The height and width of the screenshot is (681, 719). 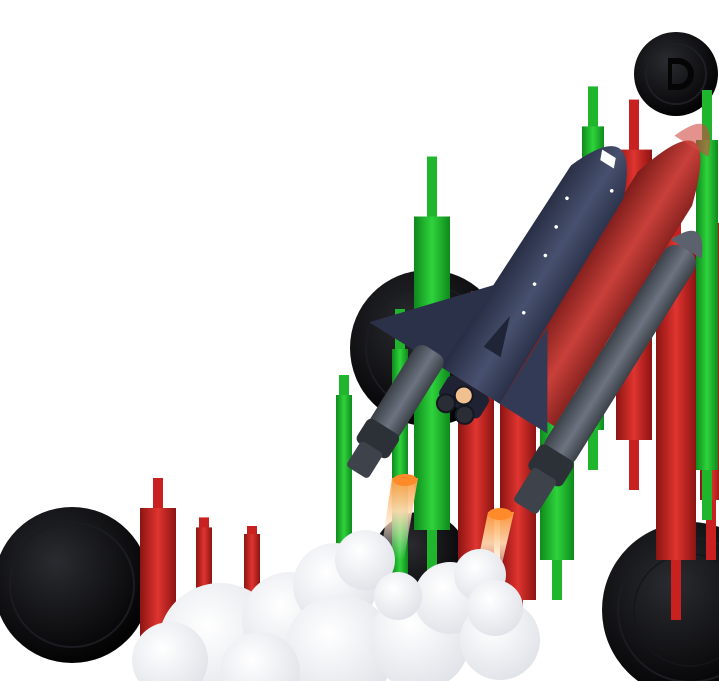 I want to click on coin-left, so click(x=75, y=585).